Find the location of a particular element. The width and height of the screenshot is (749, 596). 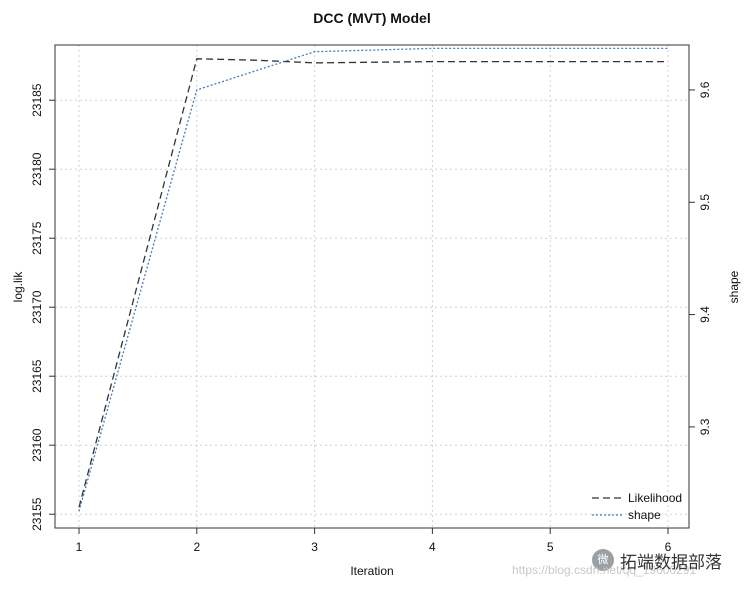

y-left-tick-label: 23180 is located at coordinates (37, 169).